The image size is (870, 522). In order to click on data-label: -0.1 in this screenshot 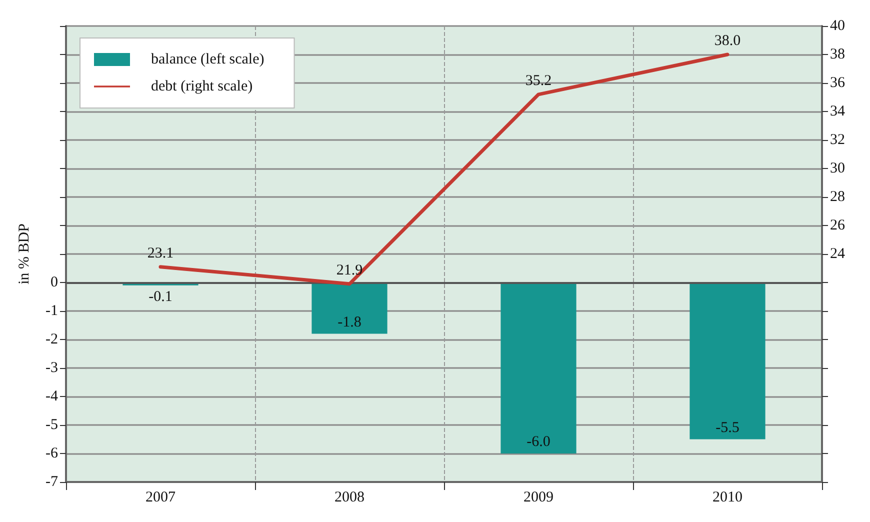, I will do `click(160, 296)`.